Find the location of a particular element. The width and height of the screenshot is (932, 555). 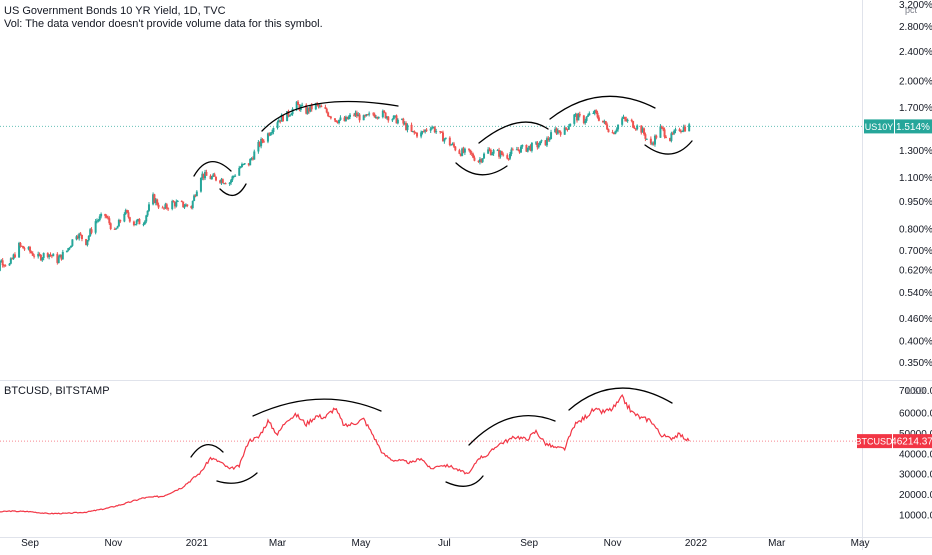

bond-y-tick-label: 0.540% is located at coordinates (915, 293).